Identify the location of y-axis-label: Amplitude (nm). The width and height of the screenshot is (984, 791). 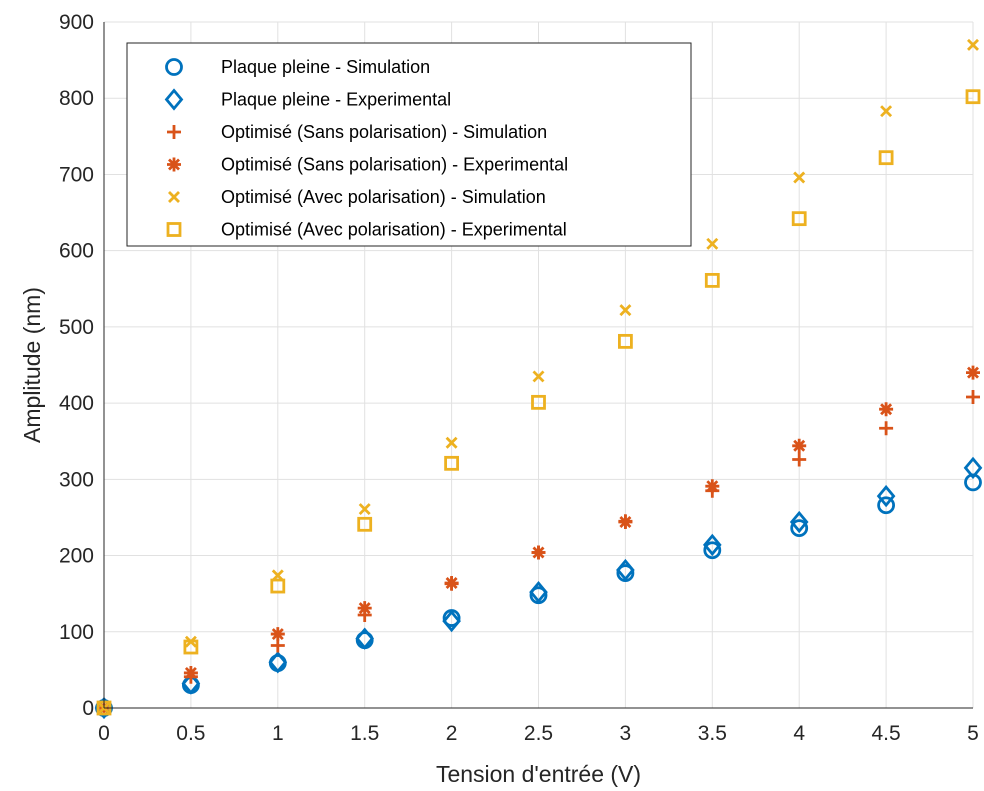
(32, 365).